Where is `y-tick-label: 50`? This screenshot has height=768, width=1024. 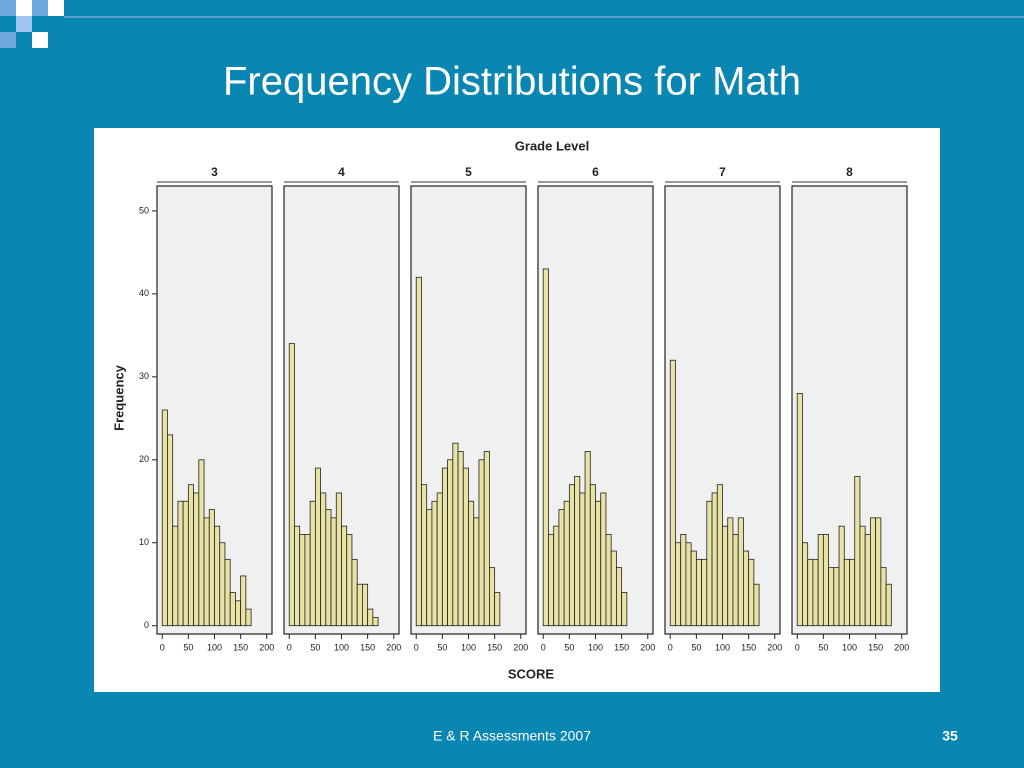 y-tick-label: 50 is located at coordinates (144, 210).